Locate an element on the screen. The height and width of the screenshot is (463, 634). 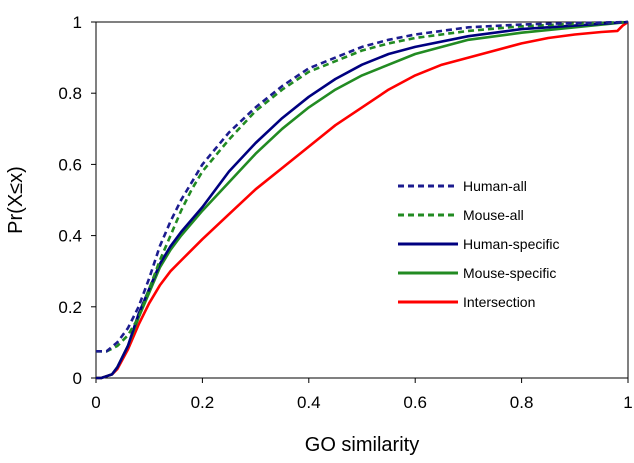
legend-label: Mouse-all is located at coordinates (493, 215).